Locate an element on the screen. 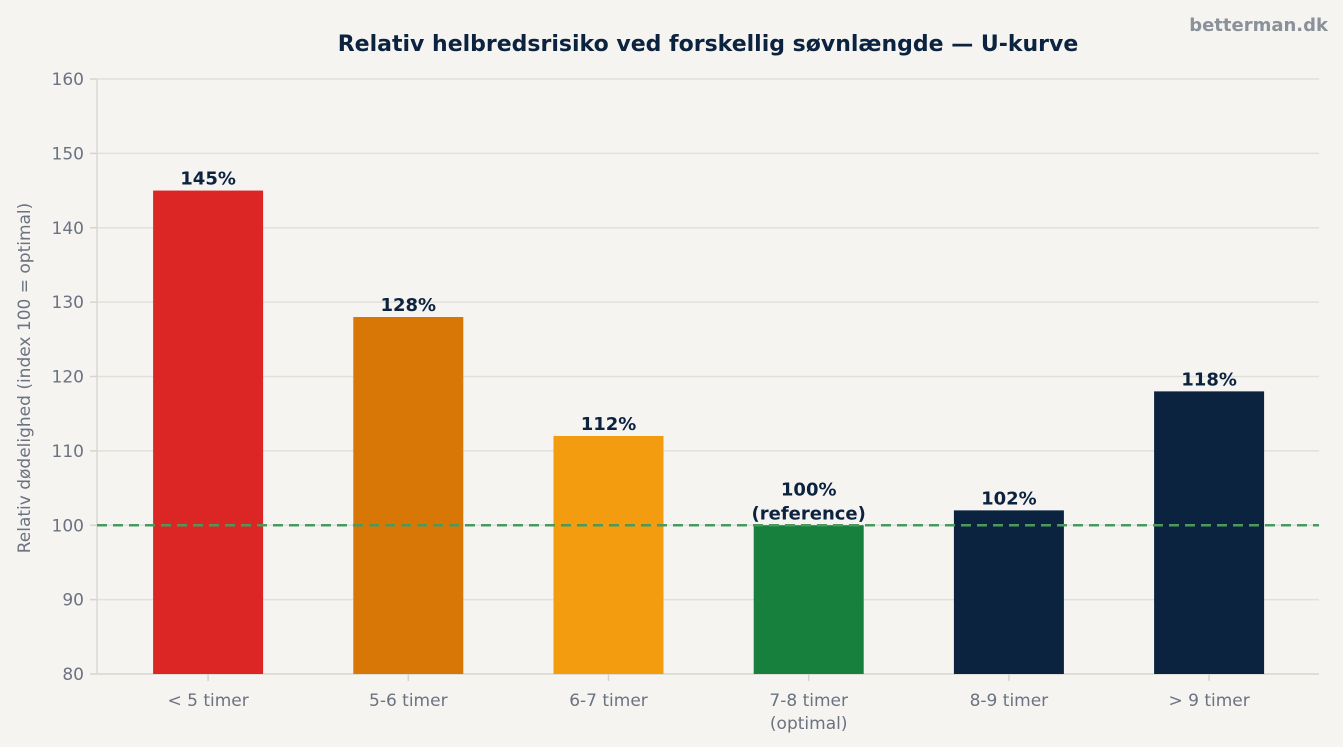 The height and width of the screenshot is (747, 1343). y-tick-label: 100 is located at coordinates (68, 526).